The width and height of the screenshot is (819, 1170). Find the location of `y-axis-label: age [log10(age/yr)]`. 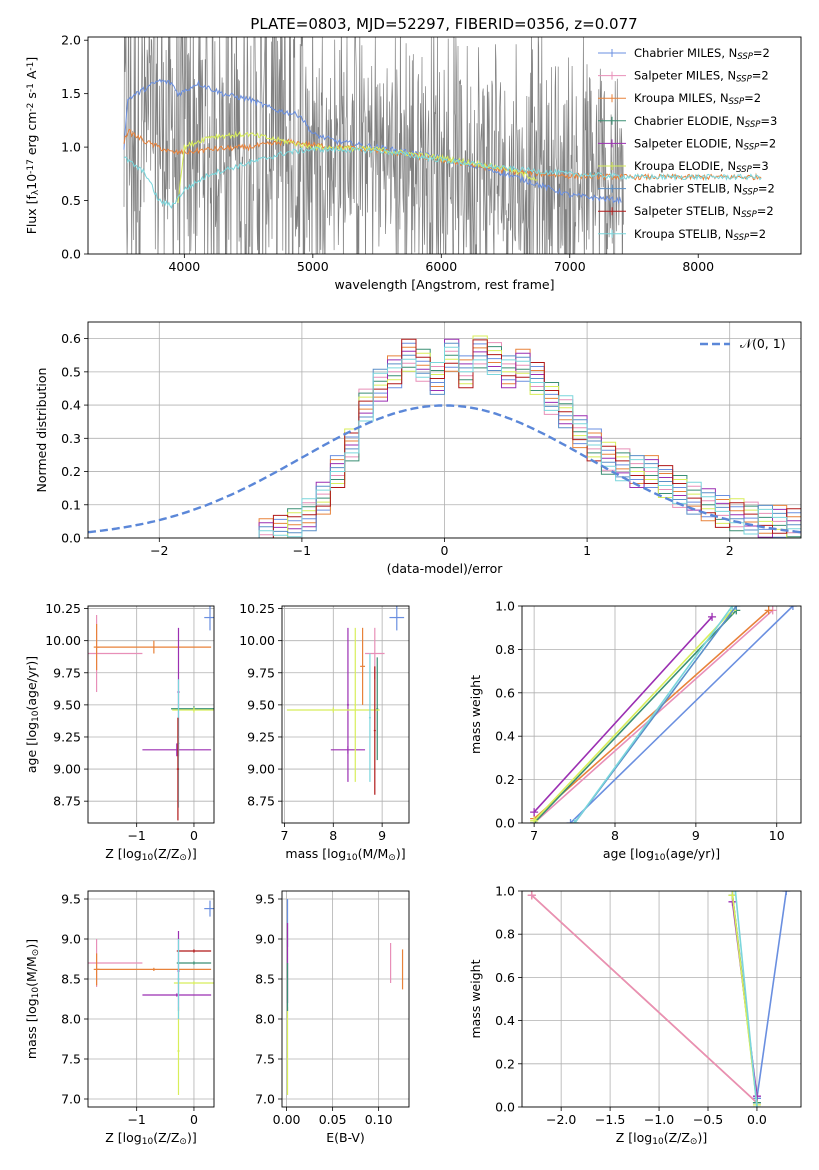

y-axis-label: age [log10(age/yr)] is located at coordinates (32, 714).